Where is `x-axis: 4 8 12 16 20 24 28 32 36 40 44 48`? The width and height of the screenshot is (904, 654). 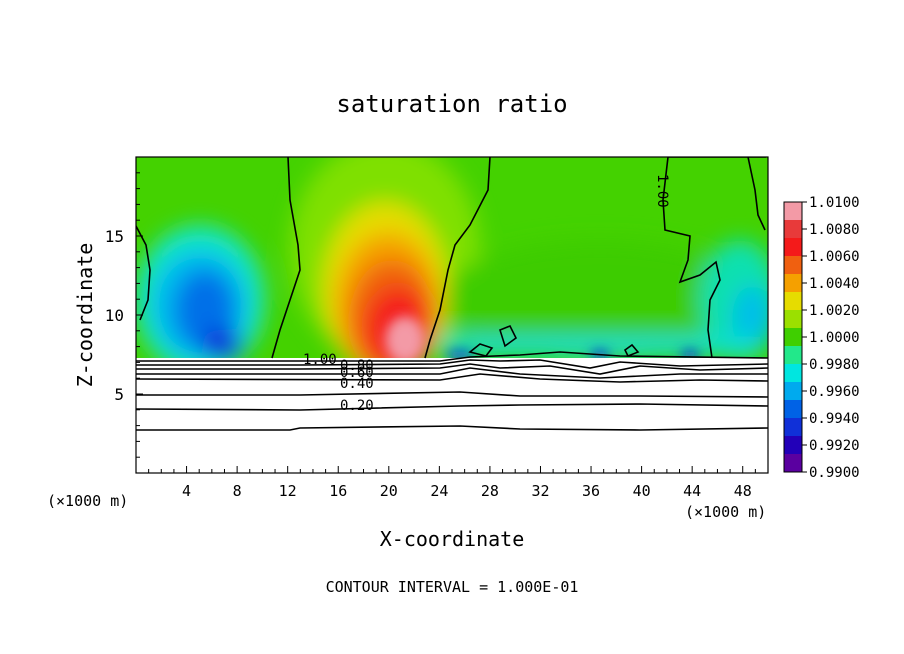 x-axis: 4 8 12 16 20 24 28 32 36 40 44 48 is located at coordinates (452, 483).